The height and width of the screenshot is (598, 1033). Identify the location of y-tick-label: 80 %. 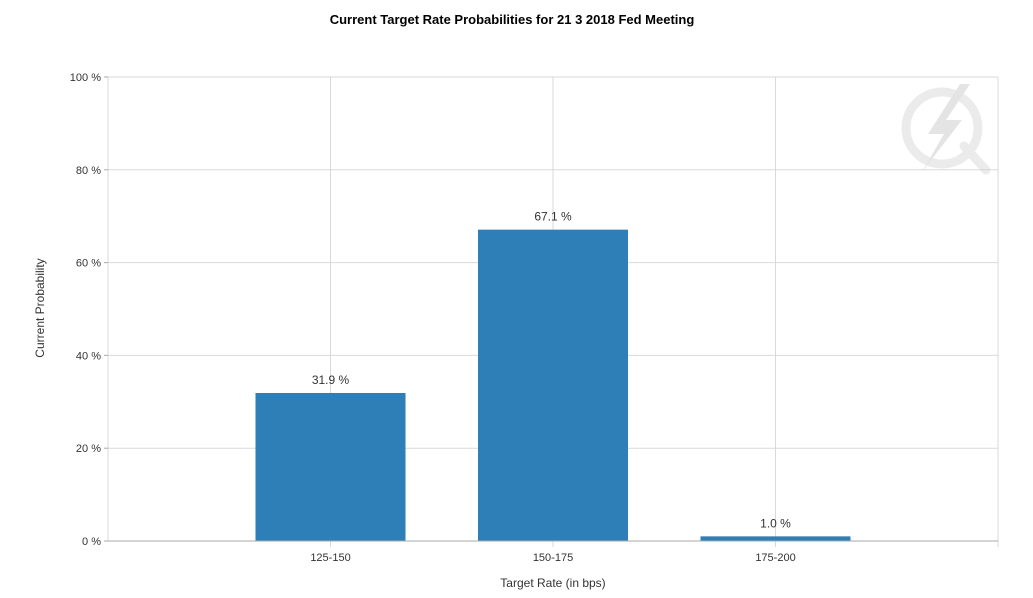
(88, 171).